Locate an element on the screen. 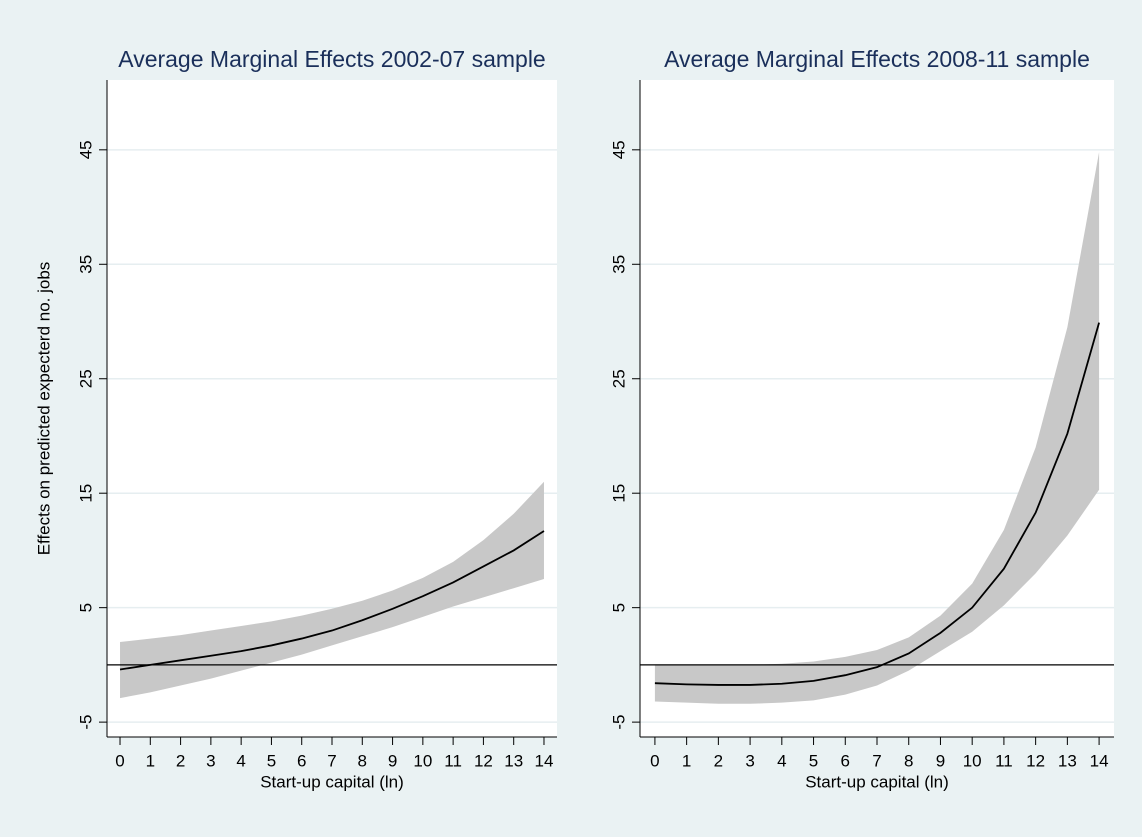  confidence-band is located at coordinates (332, 590).